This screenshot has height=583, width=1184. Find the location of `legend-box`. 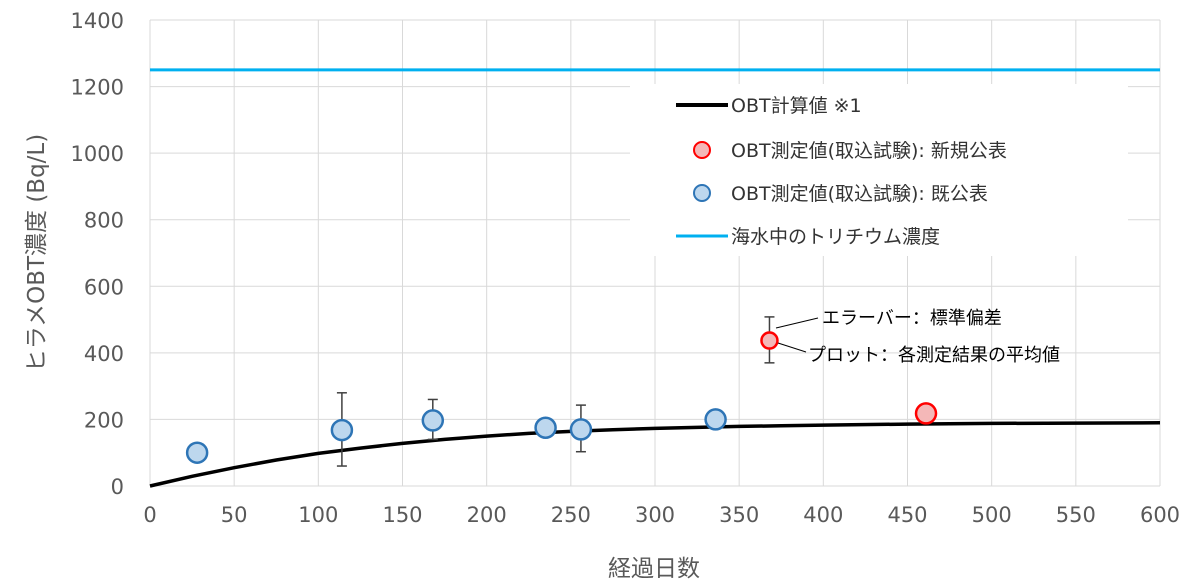

legend-box is located at coordinates (879, 170).